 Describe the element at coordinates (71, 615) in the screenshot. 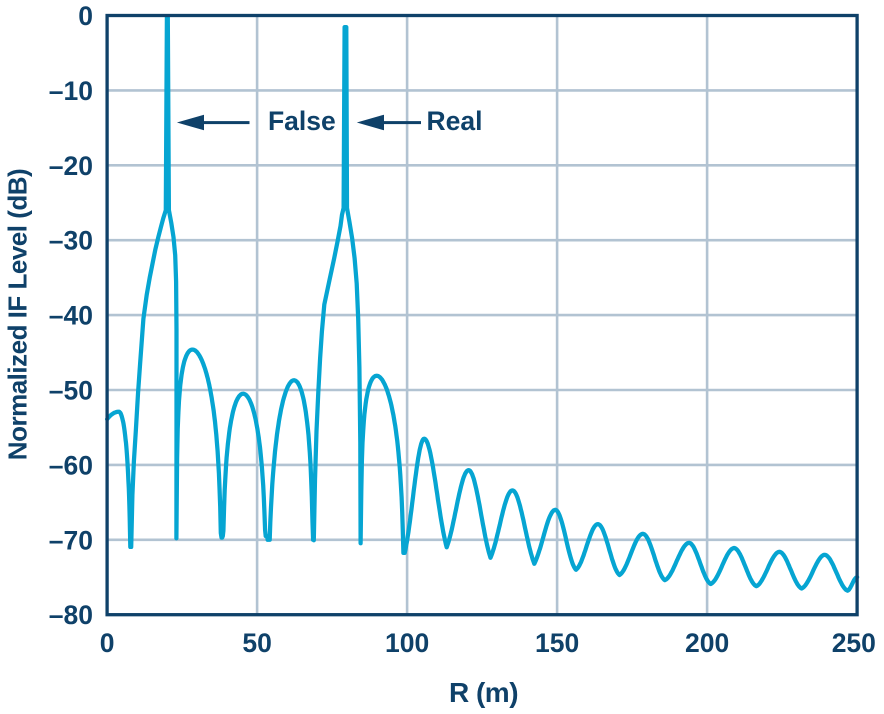

I see `svg-text: –80` at that location.